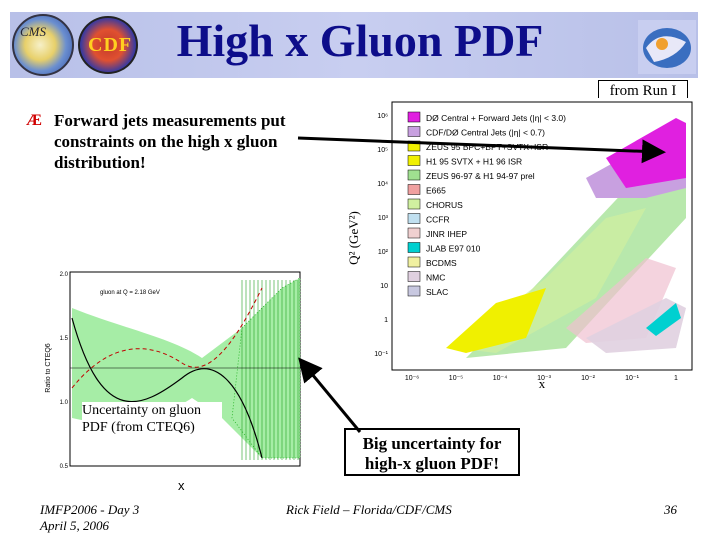 Image resolution: width=720 pixels, height=540 pixels. I want to click on ratio-y-tick-label: 2.0, so click(64, 275).